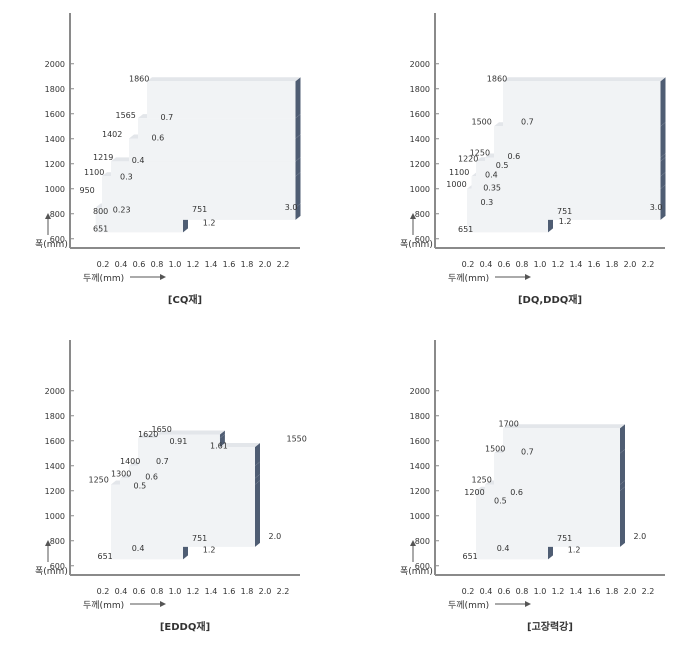  What do you see at coordinates (422, 566) in the screenshot?
I see `y-tick-label: 600` at bounding box center [422, 566].